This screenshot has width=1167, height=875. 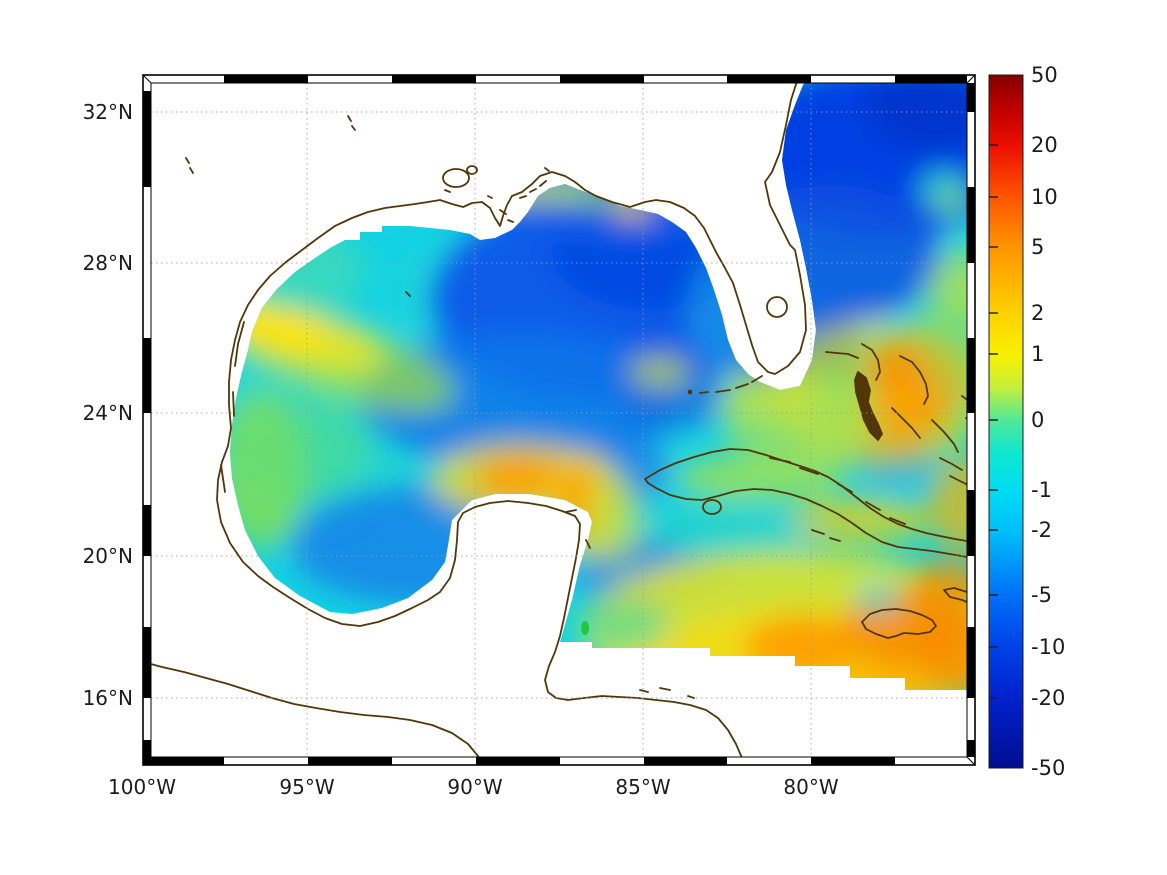 I want to click on jamaica, so click(x=899, y=623).